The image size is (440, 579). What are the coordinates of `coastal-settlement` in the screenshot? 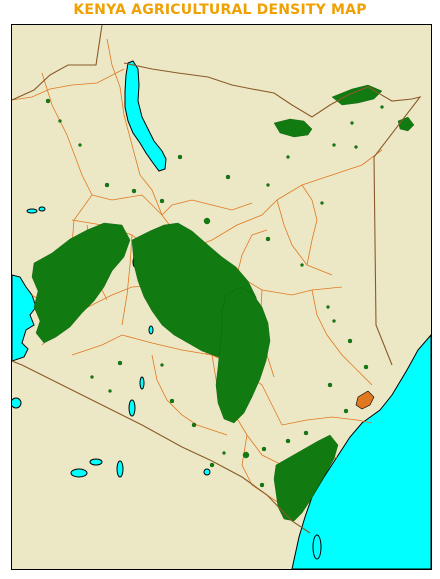 It's located at (365, 400).